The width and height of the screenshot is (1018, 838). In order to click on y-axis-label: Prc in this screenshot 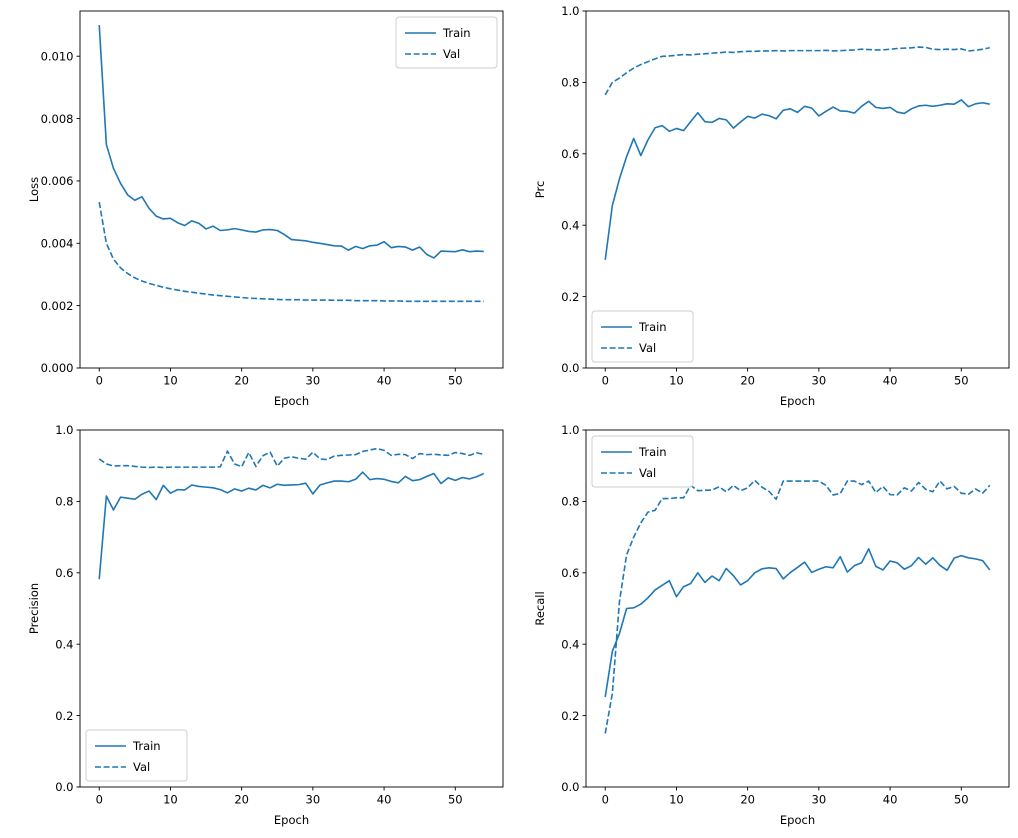, I will do `click(540, 190)`.